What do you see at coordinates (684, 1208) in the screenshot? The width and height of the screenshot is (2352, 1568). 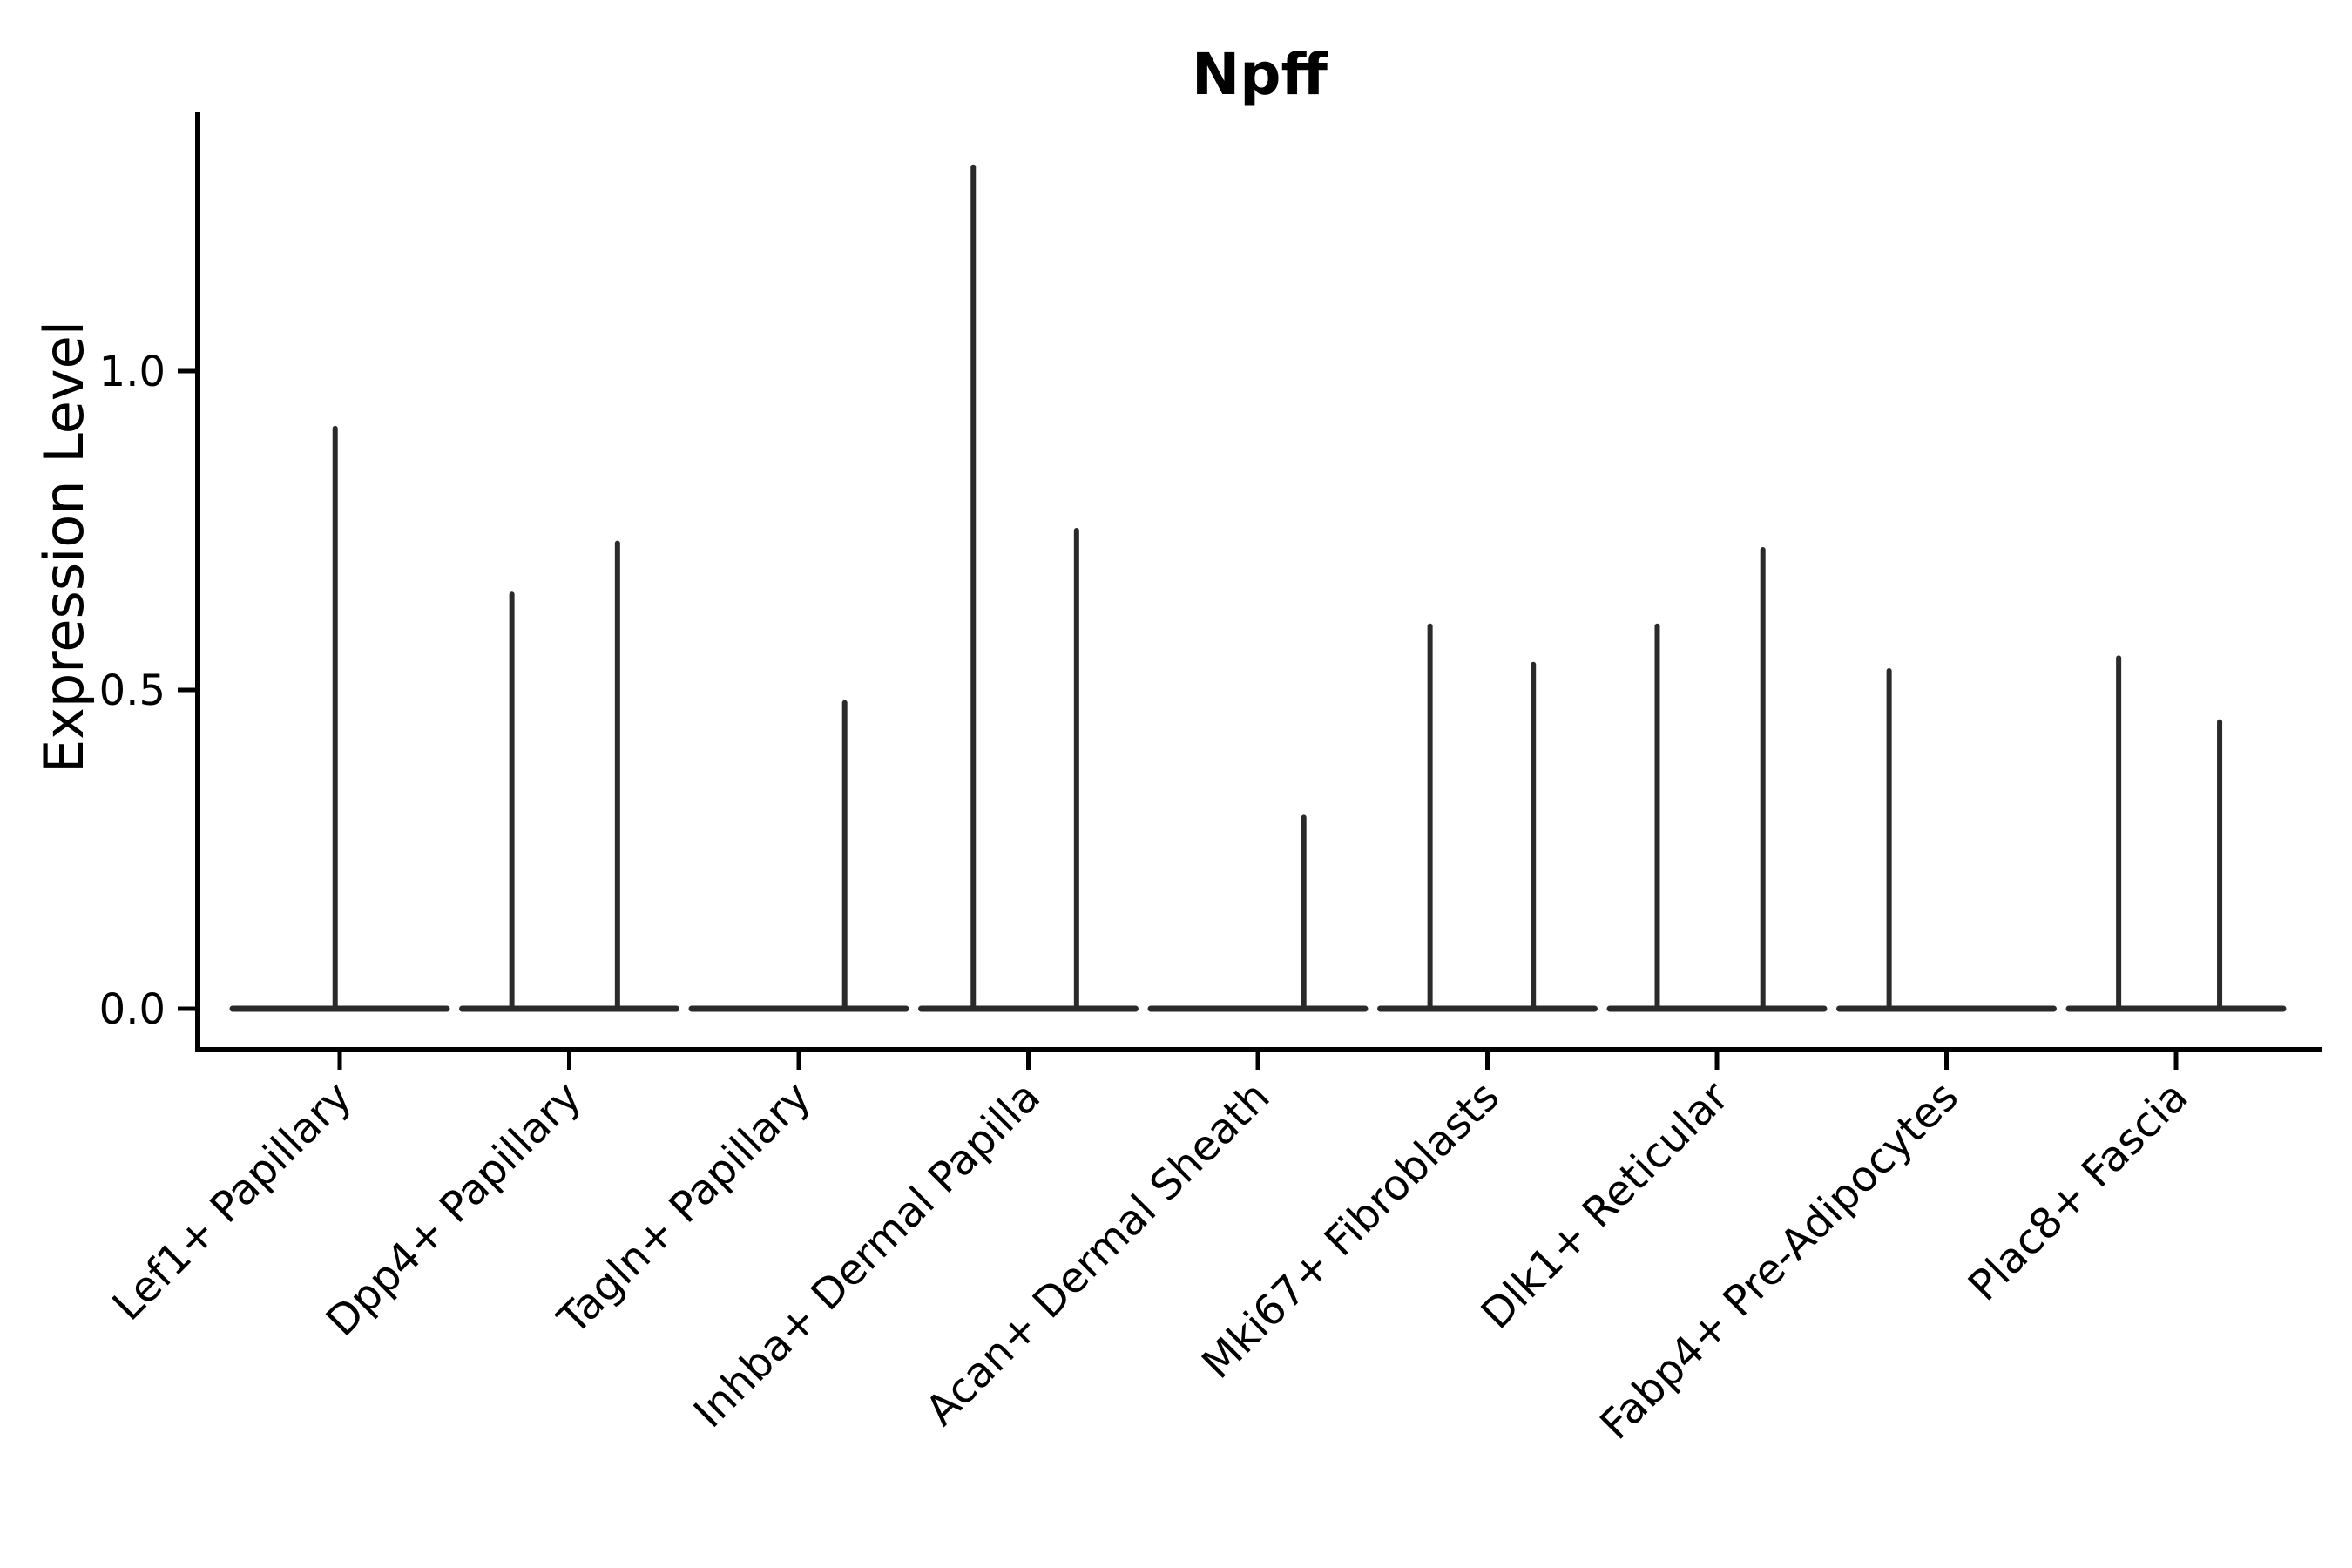 I see `x-tick-label: Tagln+ Papillary` at bounding box center [684, 1208].